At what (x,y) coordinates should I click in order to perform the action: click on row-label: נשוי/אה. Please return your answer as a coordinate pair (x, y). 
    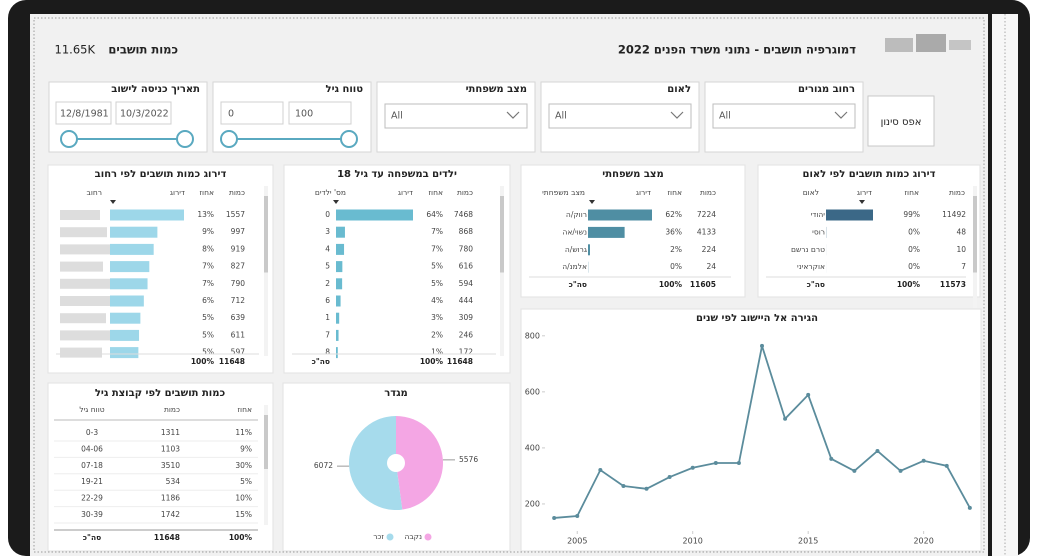
    Looking at the image, I should click on (575, 231).